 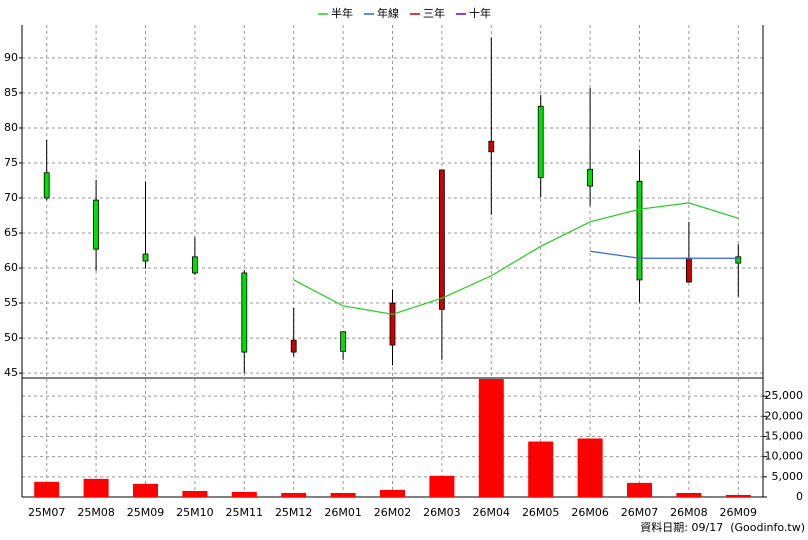 What do you see at coordinates (388, 13) in the screenshot?
I see `legend-label: 年線` at bounding box center [388, 13].